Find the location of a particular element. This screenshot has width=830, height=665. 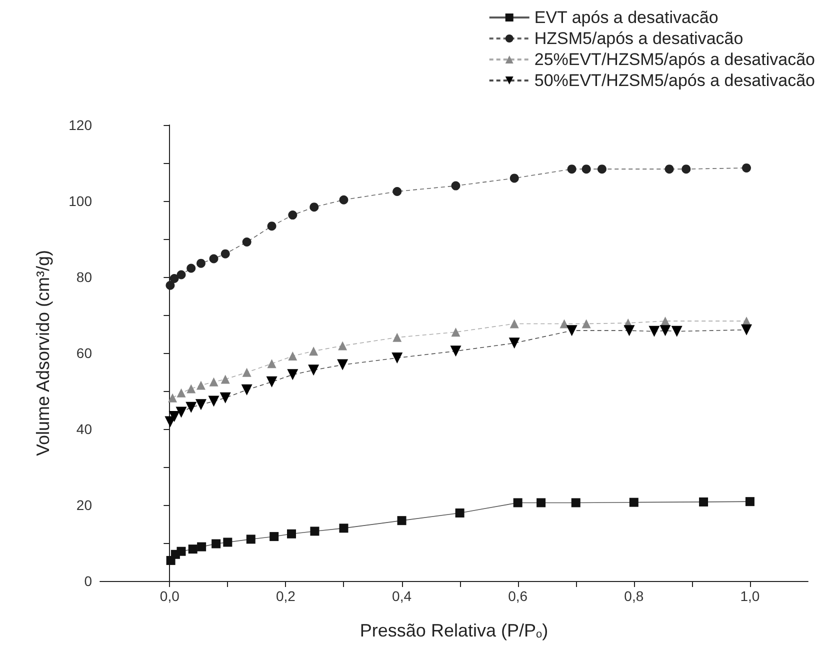

y-tick-label: 60 is located at coordinates (84, 353).